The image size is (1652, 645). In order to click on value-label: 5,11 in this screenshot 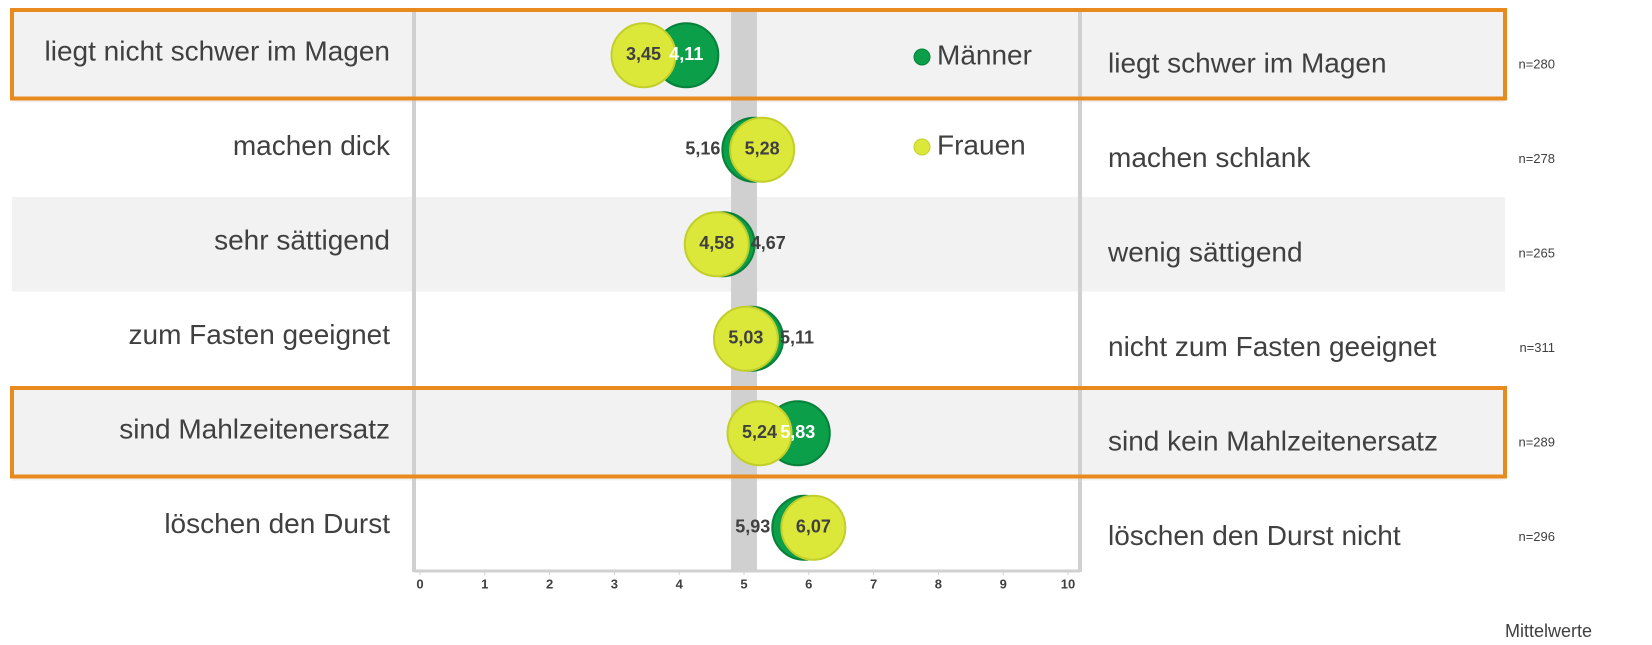, I will do `click(797, 338)`.